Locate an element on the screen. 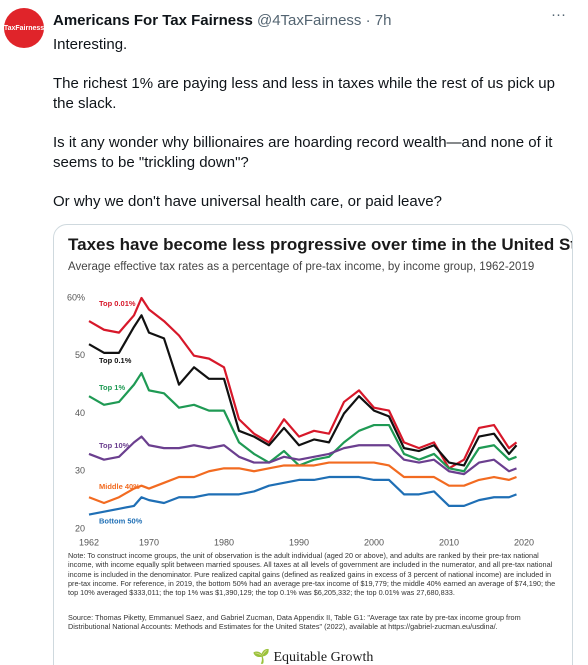  y-tick-label: 60% is located at coordinates (76, 297).